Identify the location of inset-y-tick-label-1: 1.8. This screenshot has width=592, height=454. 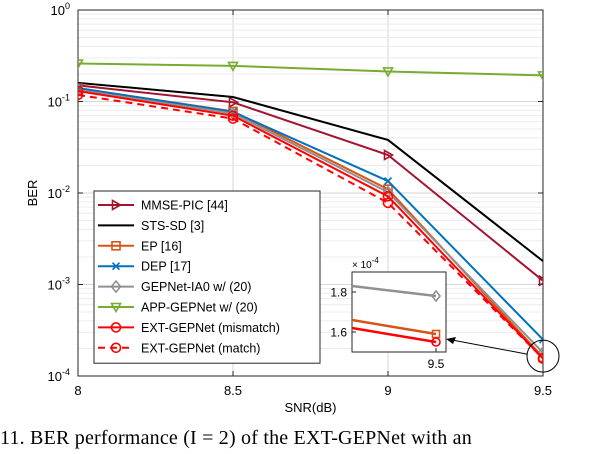
(338, 293).